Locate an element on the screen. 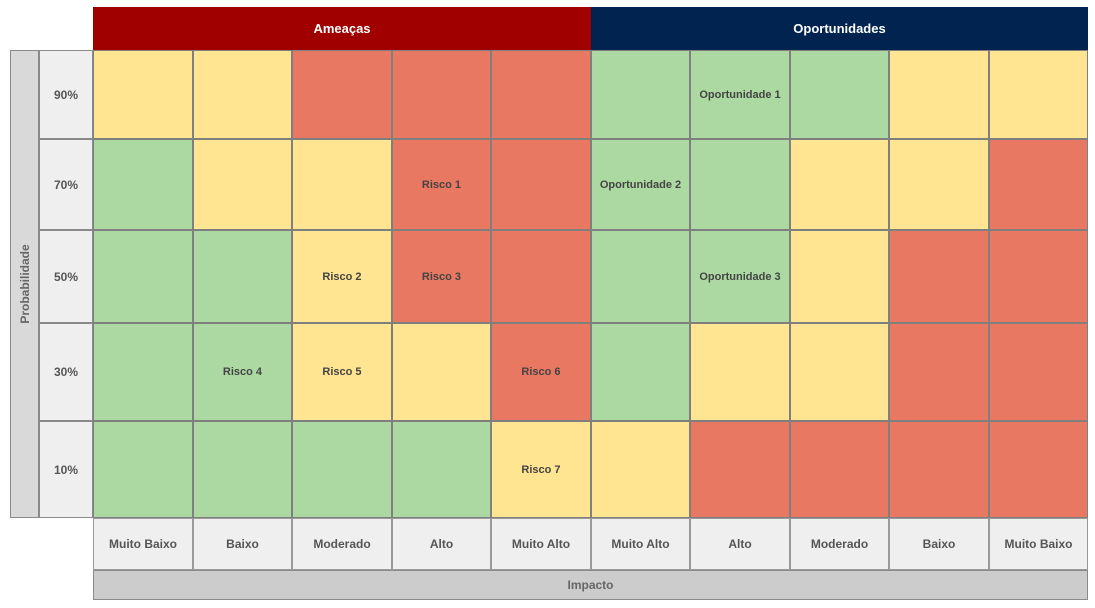 The image size is (1095, 608). matrix-cell: Oportunidade 3 is located at coordinates (740, 276).